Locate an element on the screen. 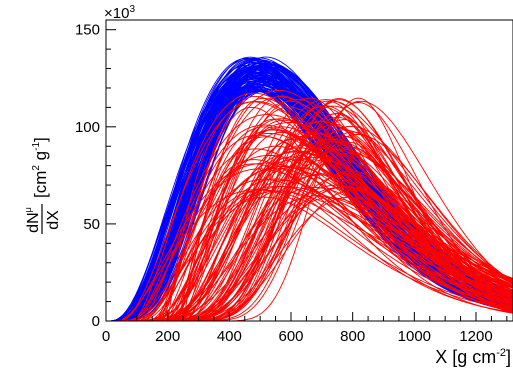 The width and height of the screenshot is (513, 377). y-axis-label: dNμ dX [cm2 g-1] is located at coordinates (42, 185).